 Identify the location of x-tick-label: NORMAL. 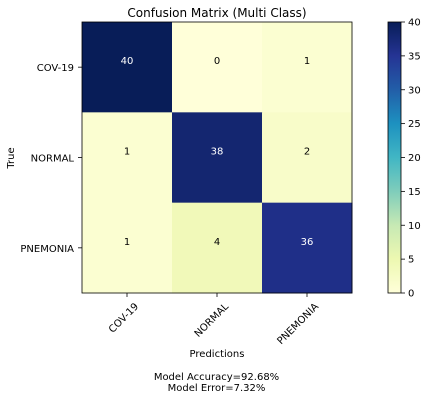
(212, 320).